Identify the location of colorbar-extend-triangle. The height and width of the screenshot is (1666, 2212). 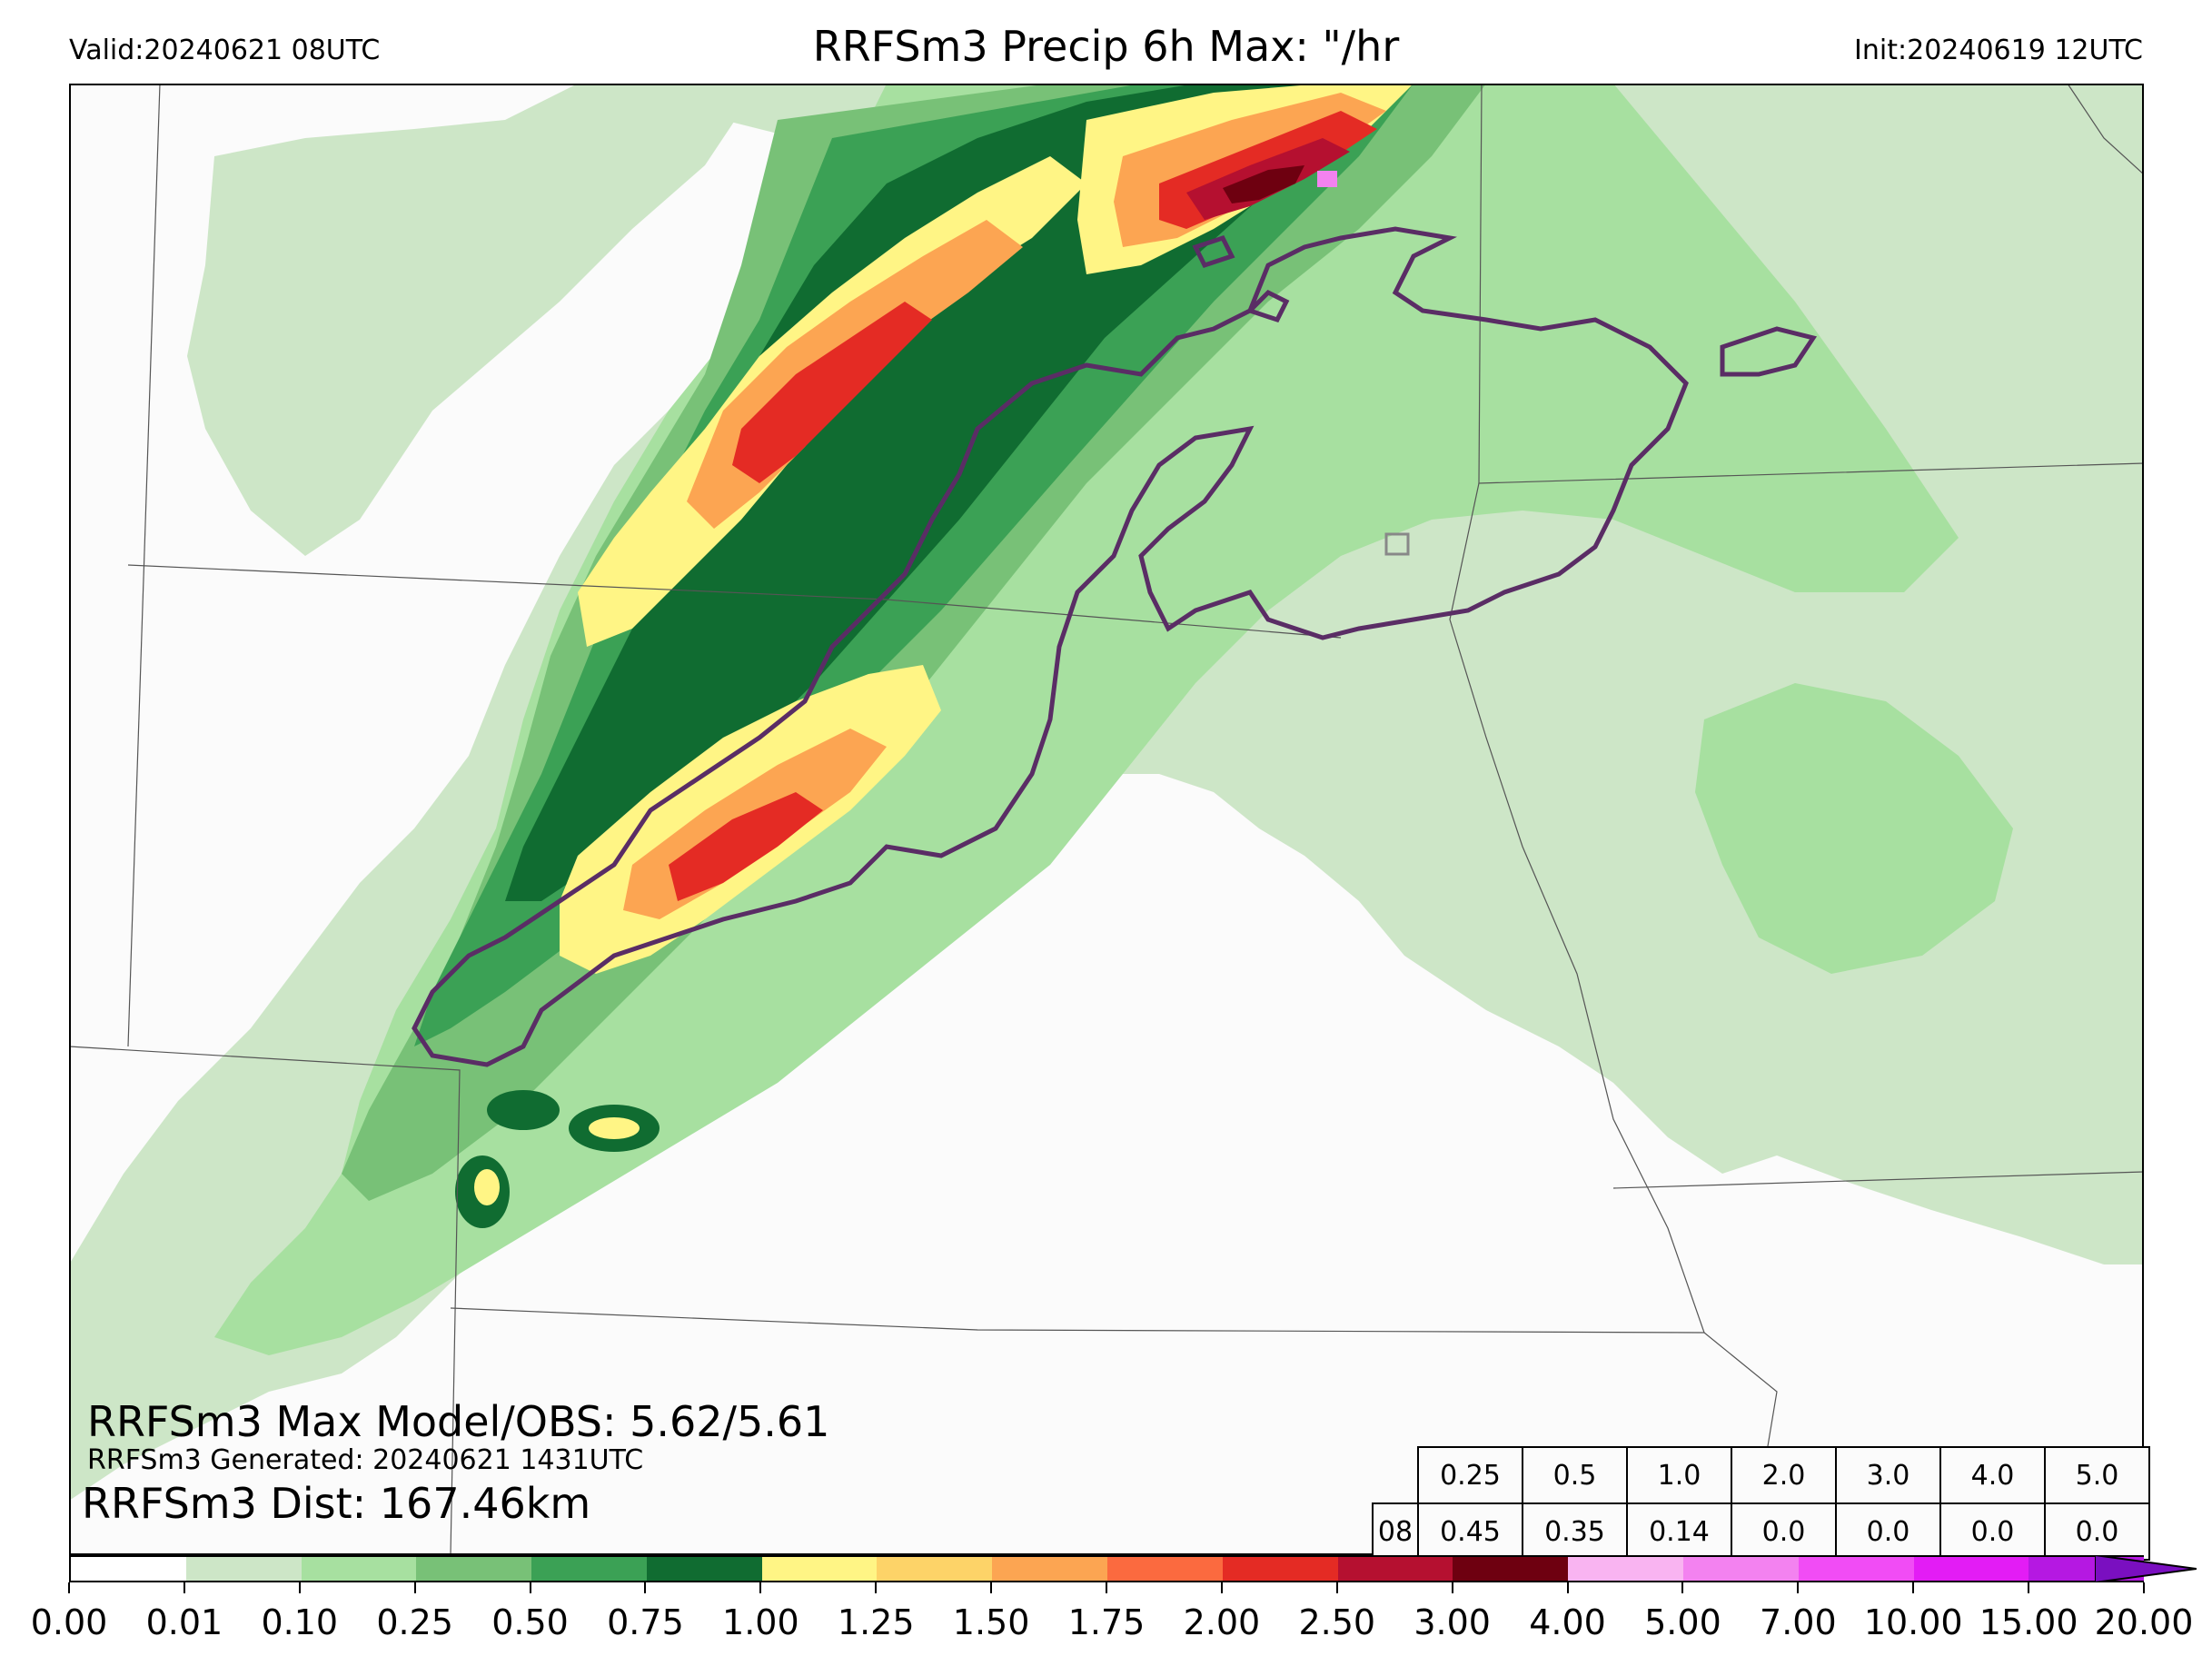
(2146, 1568).